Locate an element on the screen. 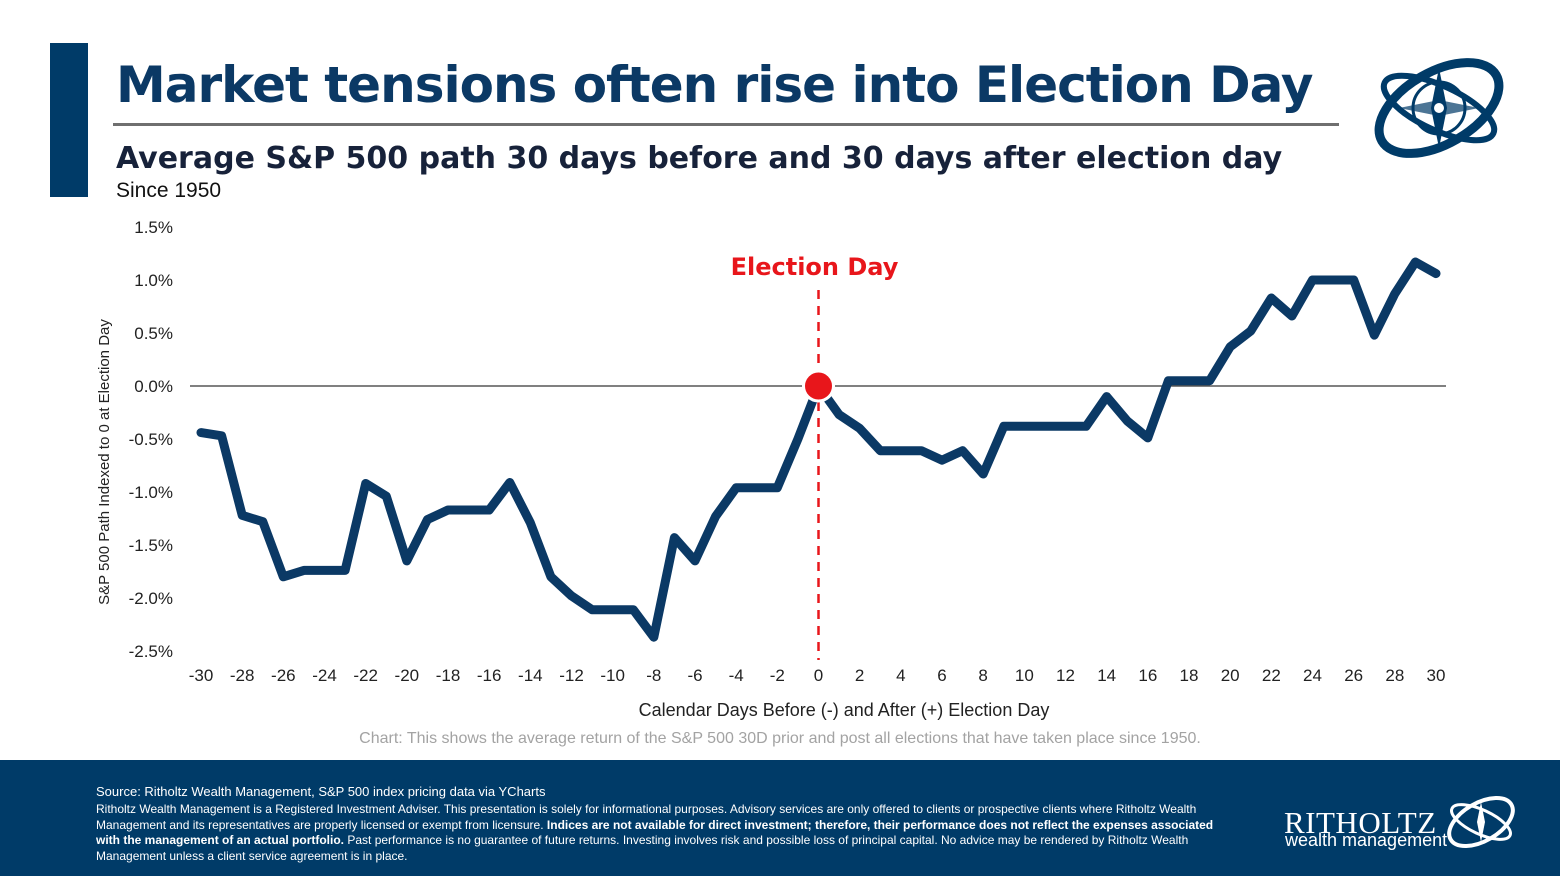 This screenshot has width=1560, height=876. x-tick-label: 22 is located at coordinates (1271, 675).